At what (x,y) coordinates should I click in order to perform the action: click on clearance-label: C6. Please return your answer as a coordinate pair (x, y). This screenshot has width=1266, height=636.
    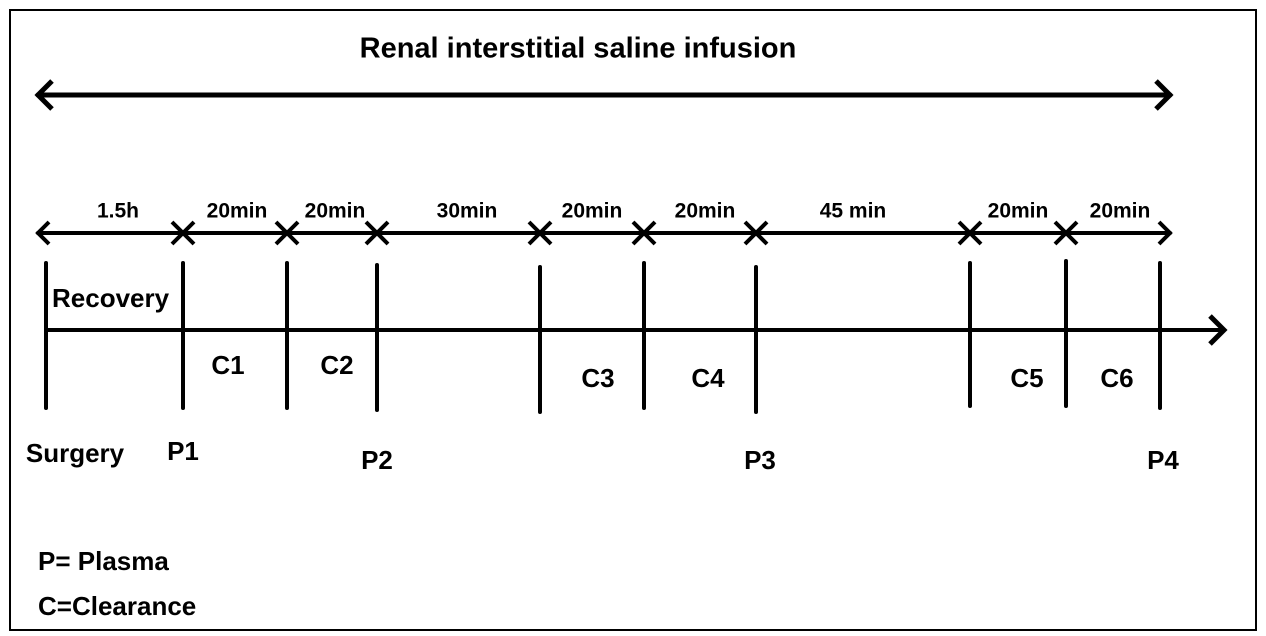
    Looking at the image, I should click on (1116, 378).